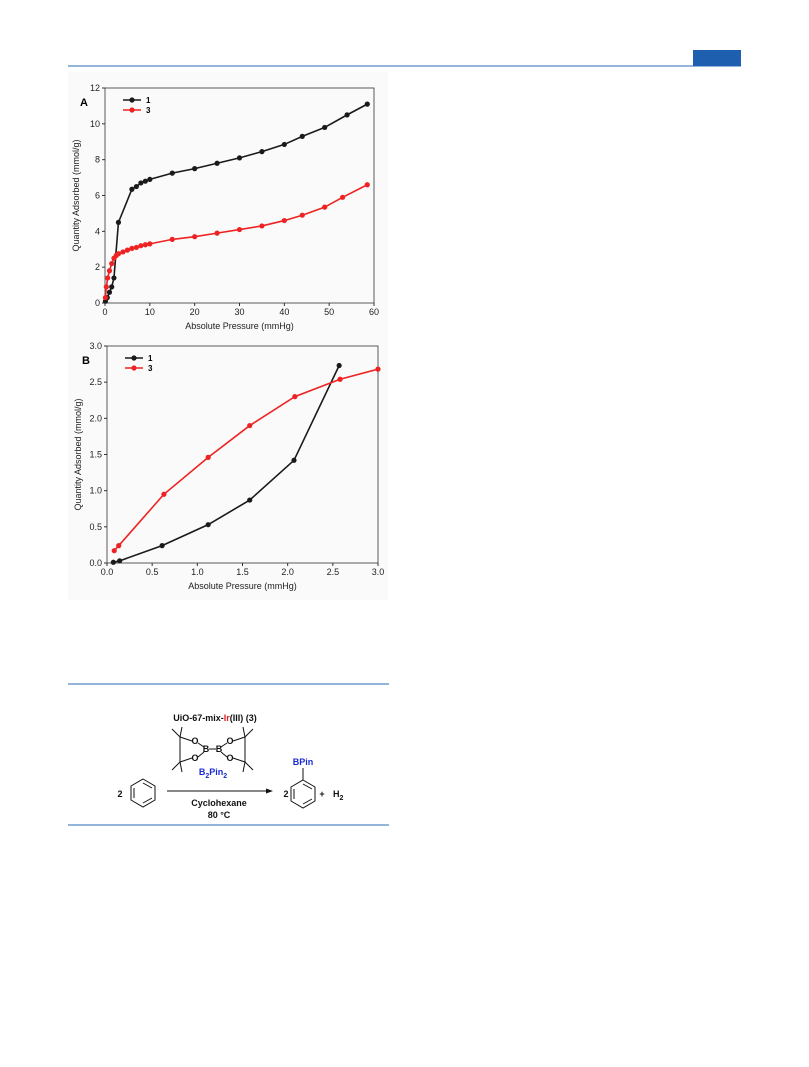 Image resolution: width=809 pixels, height=1067 pixels. What do you see at coordinates (95, 382) in the screenshot?
I see `y-tick-label: 2.5` at bounding box center [95, 382].